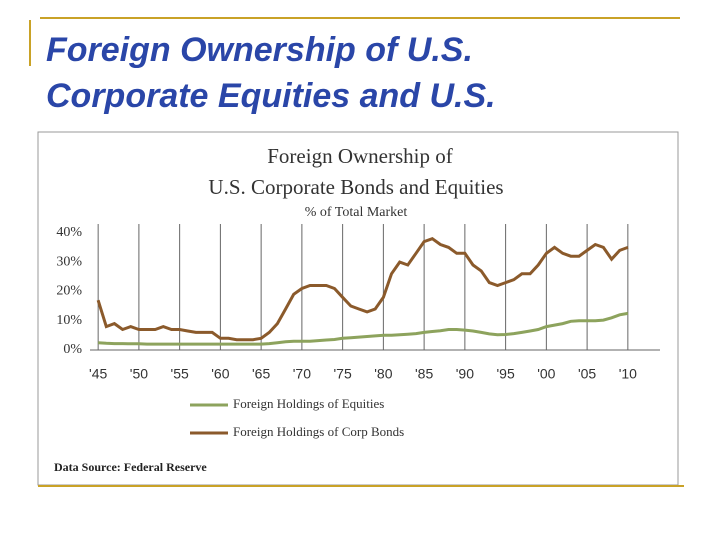 The image size is (720, 540). I want to click on chart-title: Foreign Ownership of, so click(359, 156).